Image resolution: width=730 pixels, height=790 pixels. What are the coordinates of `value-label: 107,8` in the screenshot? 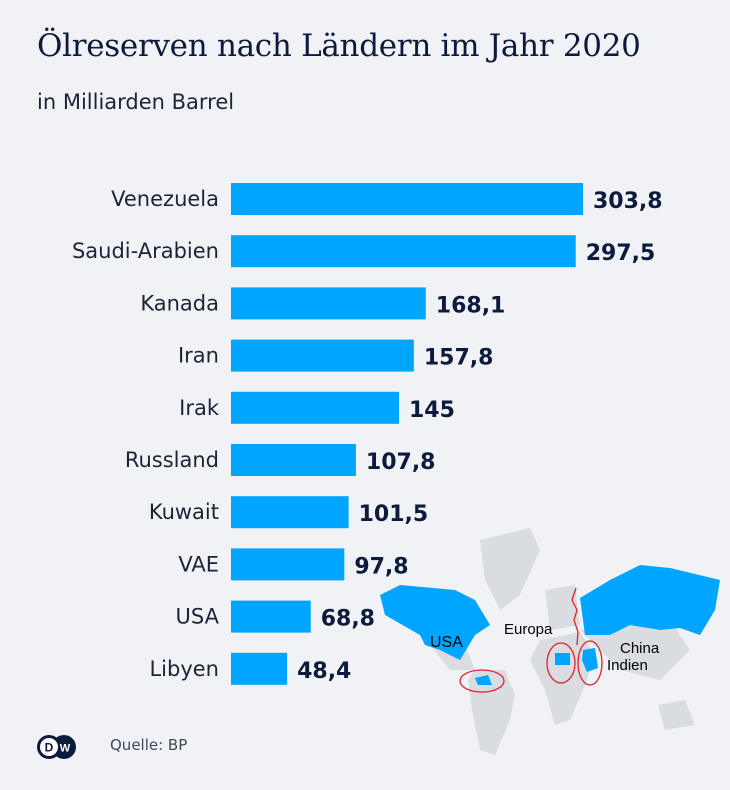 It's located at (401, 462).